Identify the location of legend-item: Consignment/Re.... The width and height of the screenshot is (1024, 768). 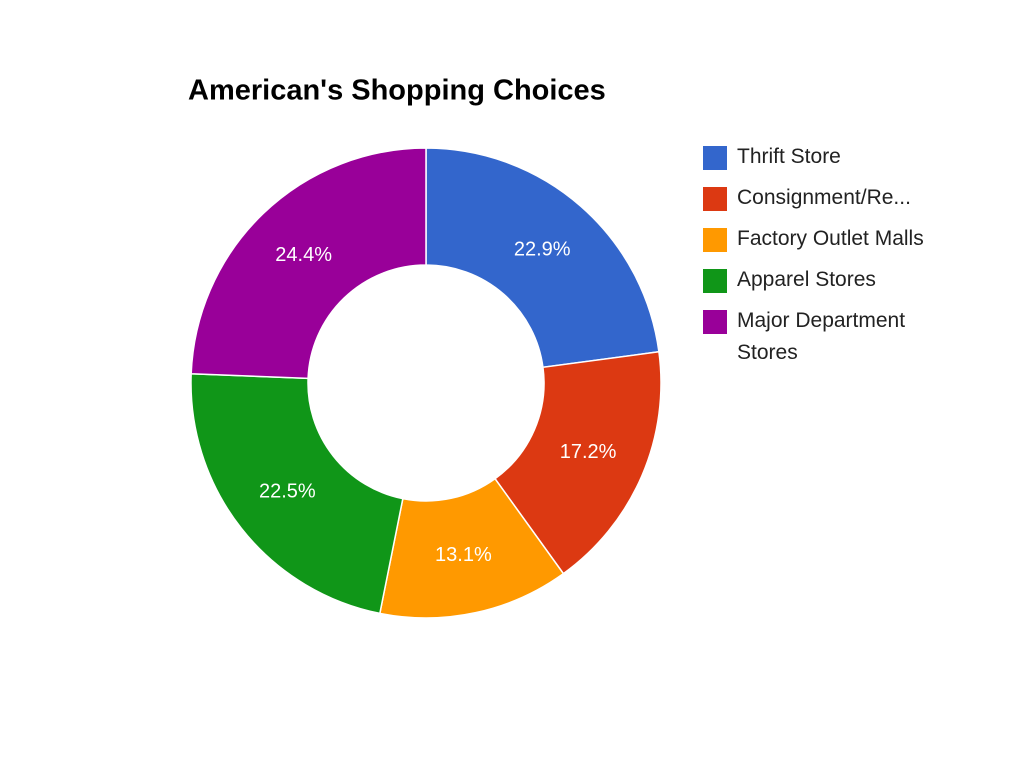
(833, 199).